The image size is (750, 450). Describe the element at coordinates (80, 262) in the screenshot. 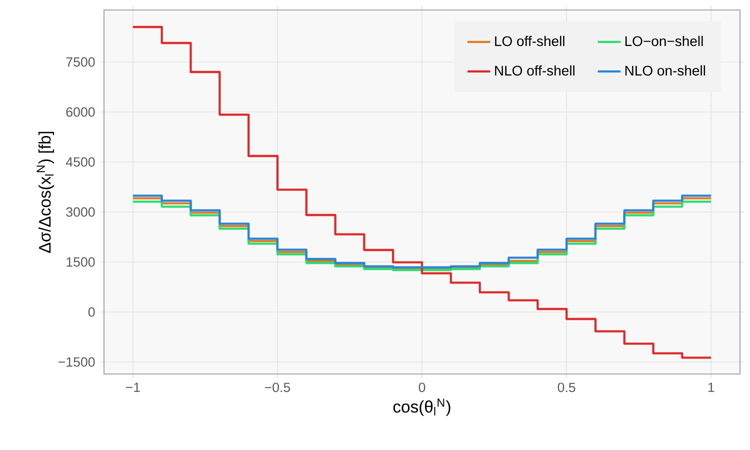

I see `y-tick-label: 1500` at that location.